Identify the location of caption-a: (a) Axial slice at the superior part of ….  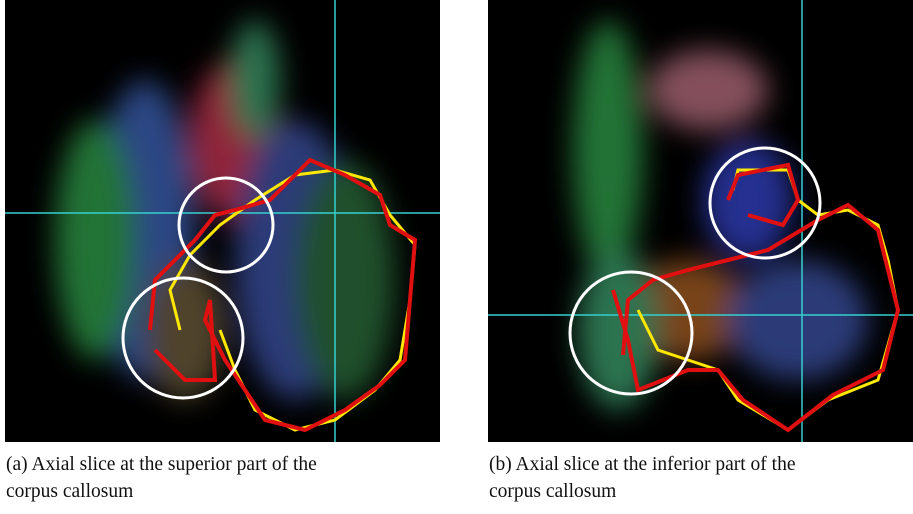
(161, 478).